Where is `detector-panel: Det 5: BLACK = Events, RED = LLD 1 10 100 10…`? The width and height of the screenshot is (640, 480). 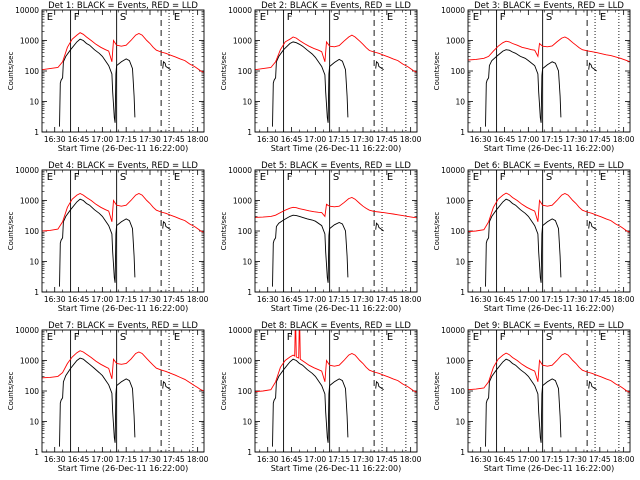 detector-panel: Det 5: BLACK = Events, RED = LLD 1 10 100 10… is located at coordinates (321, 237).